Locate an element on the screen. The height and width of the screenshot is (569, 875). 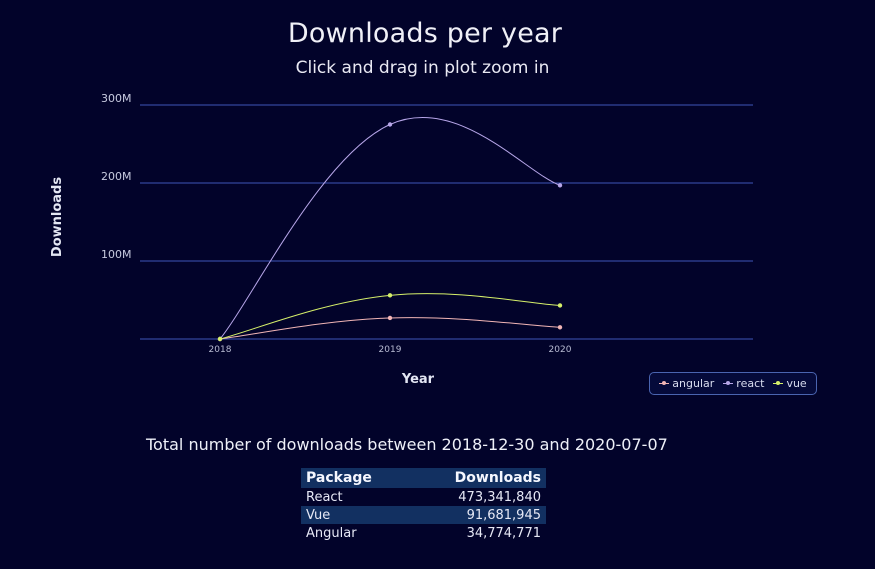
x-tick-label: 2020 is located at coordinates (560, 350).